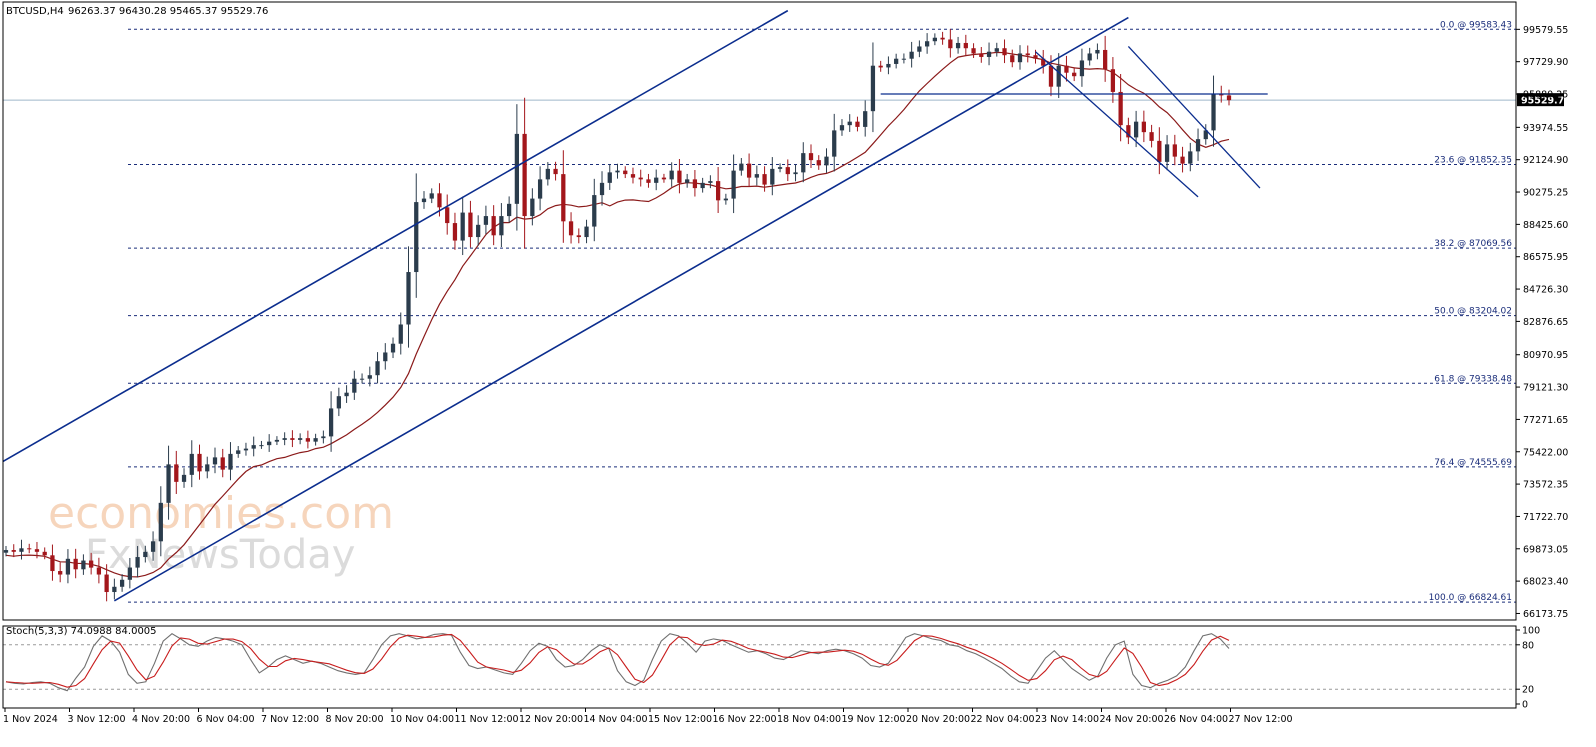  What do you see at coordinates (809, 719) in the screenshot?
I see `x-tick-label: 18 Nov 04:00` at bounding box center [809, 719].